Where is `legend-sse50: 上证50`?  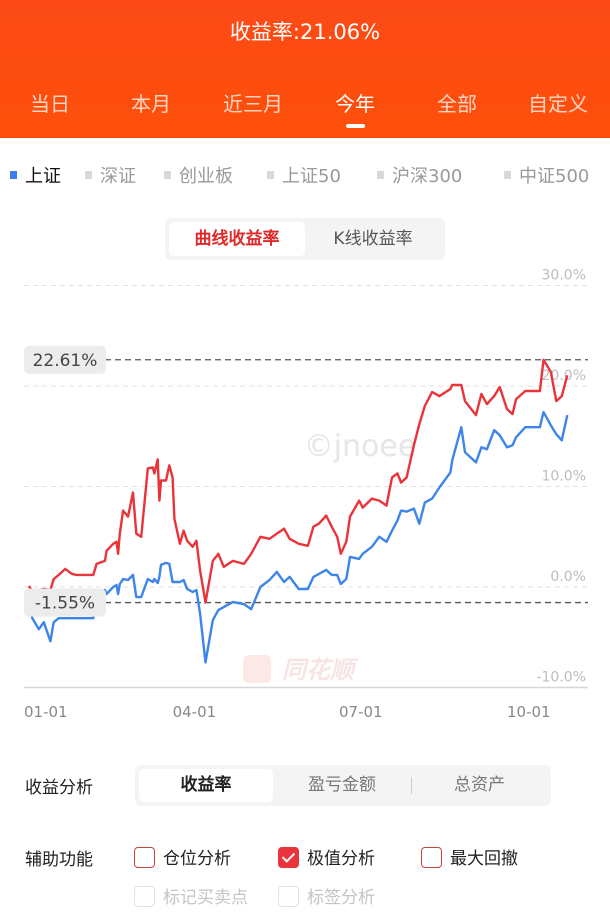 legend-sse50: 上证50 is located at coordinates (304, 175).